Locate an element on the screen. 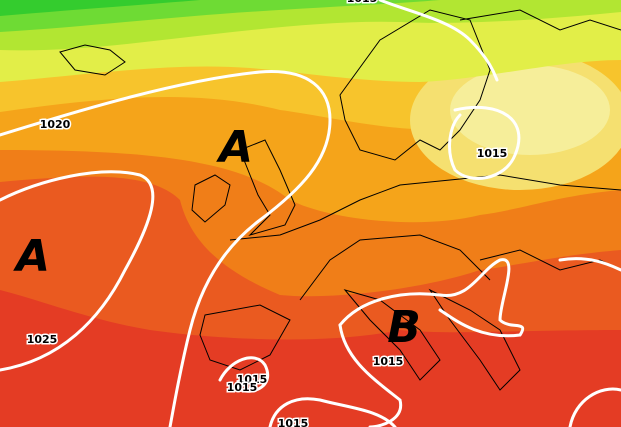  isobar-label: 1020 is located at coordinates (55, 124).